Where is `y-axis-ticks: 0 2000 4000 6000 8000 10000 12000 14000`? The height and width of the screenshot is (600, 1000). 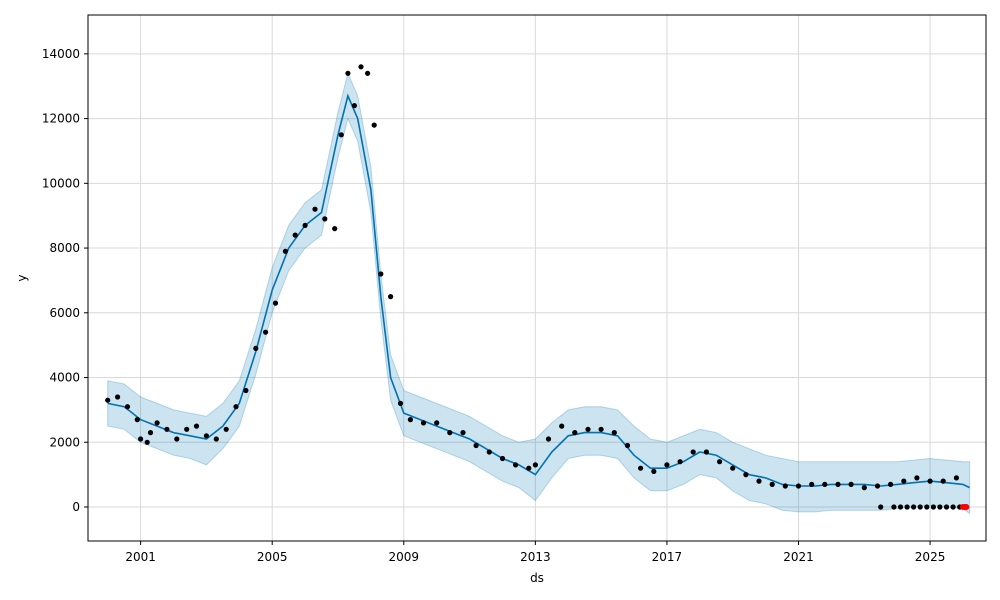 y-axis-ticks: 0 2000 4000 6000 8000 10000 12000 14000 is located at coordinates (65, 280).